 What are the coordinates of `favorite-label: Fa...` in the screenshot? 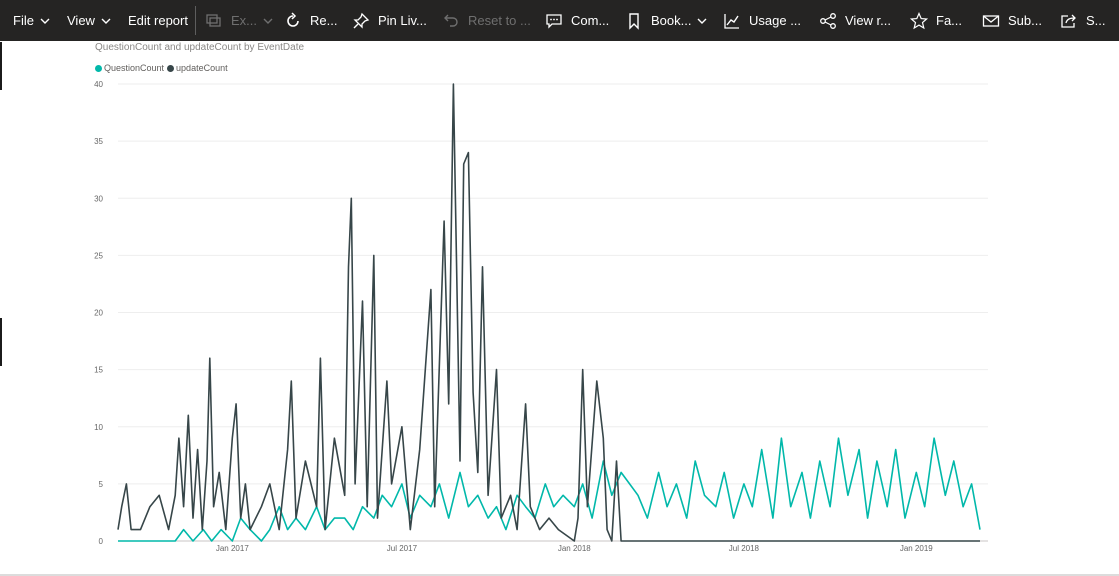 It's located at (949, 20).